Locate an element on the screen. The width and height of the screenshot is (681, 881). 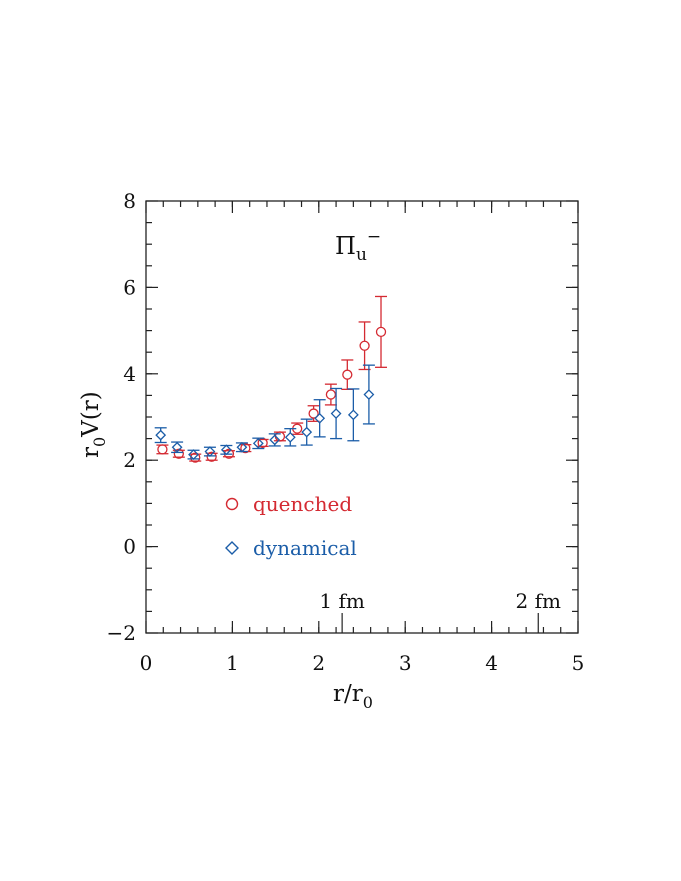
series-dynamical is located at coordinates (264, 412).